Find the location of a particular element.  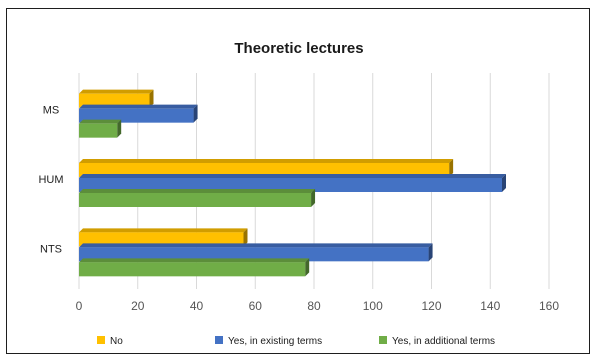

category-labels: MS HUM NTS is located at coordinates (50, 180).